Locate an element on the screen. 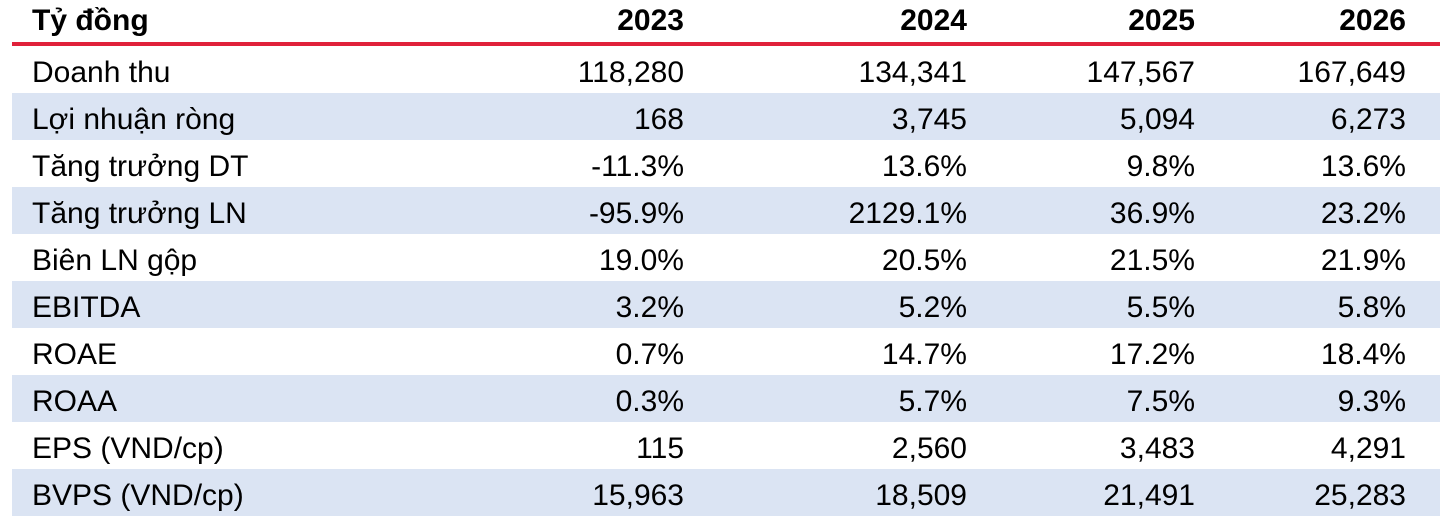 This screenshot has width=1451, height=526. table-header-row: Tỷ đồng 2023 2024 2025 2026 is located at coordinates (726, 23).